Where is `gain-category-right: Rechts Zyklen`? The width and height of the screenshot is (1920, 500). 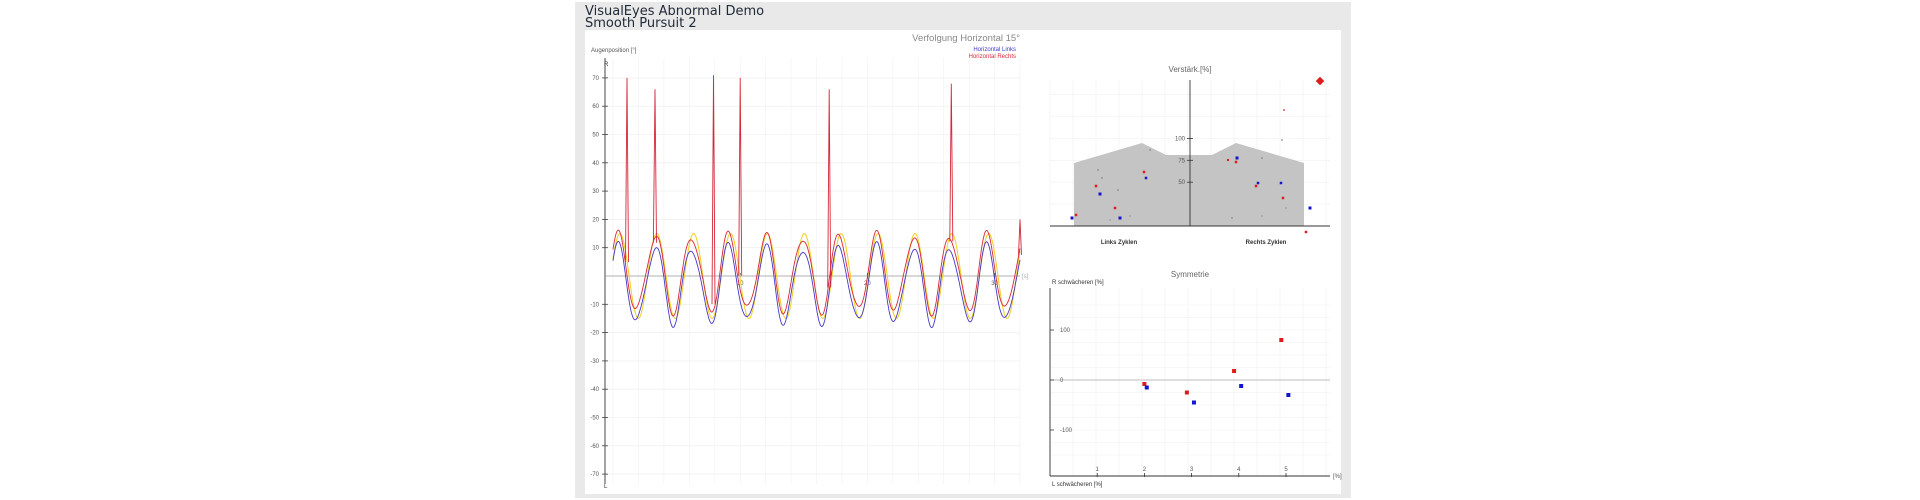 gain-category-right: Rechts Zyklen is located at coordinates (1266, 243).